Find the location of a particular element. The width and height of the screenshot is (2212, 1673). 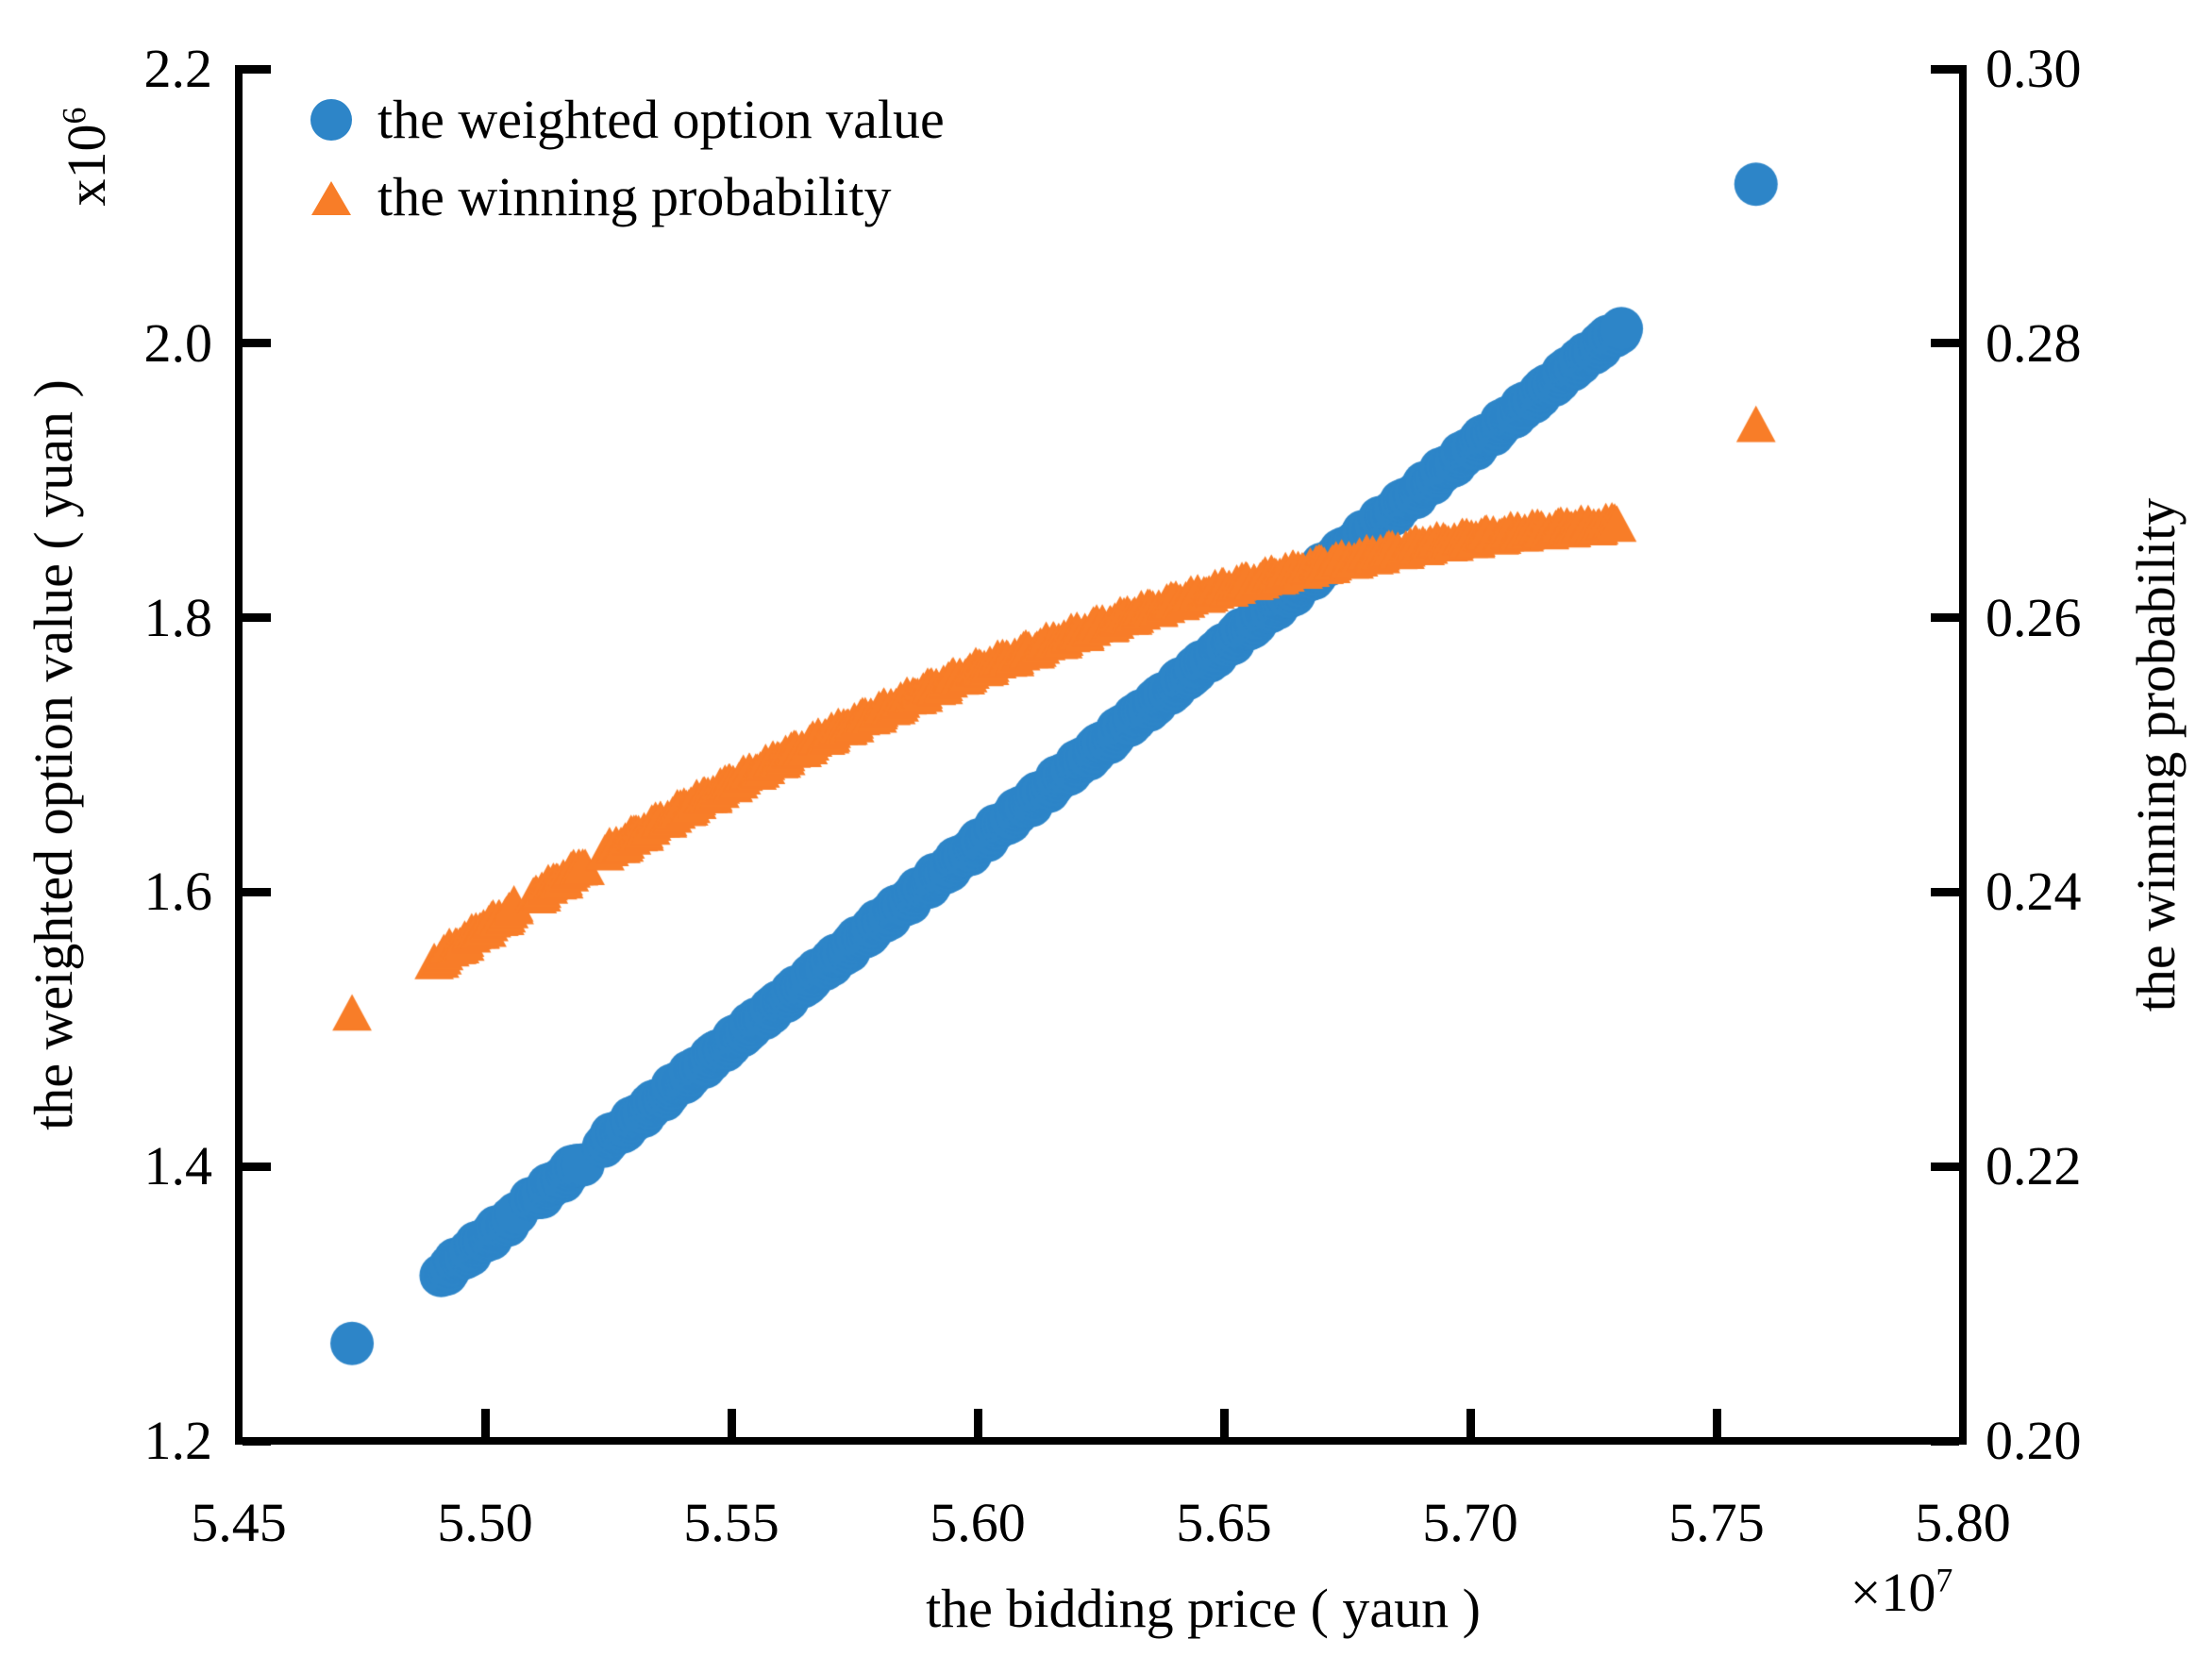

y-left-tick-label: 1.2 is located at coordinates (178, 1441).